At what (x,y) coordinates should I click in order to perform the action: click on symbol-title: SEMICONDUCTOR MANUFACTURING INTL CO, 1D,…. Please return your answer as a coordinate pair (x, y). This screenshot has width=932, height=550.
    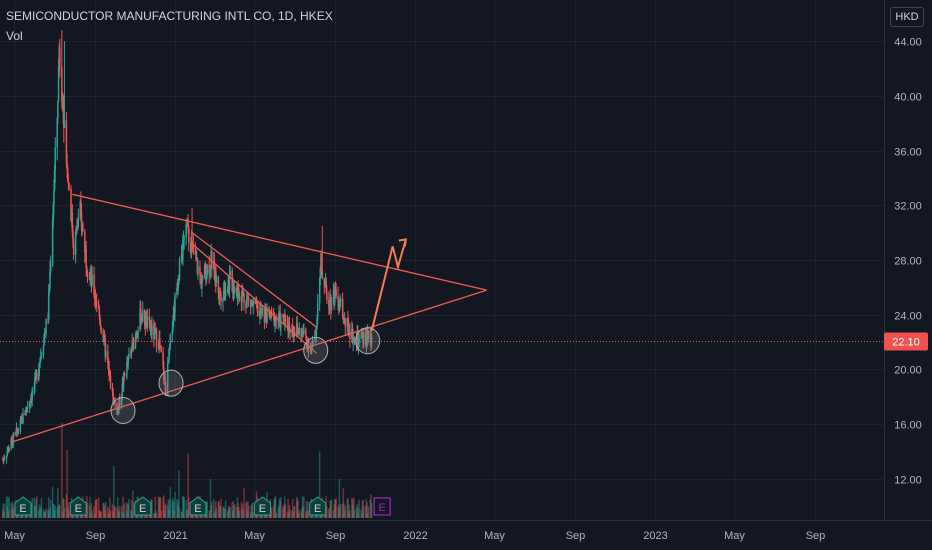
    Looking at the image, I should click on (169, 16).